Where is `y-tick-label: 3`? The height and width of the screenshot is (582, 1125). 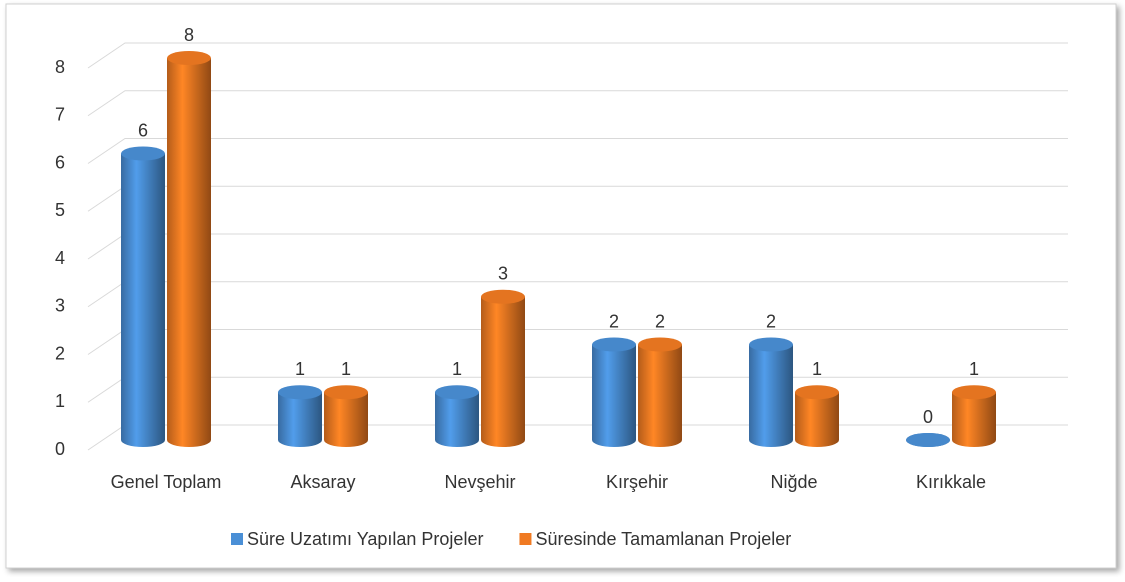 y-tick-label: 3 is located at coordinates (60, 306).